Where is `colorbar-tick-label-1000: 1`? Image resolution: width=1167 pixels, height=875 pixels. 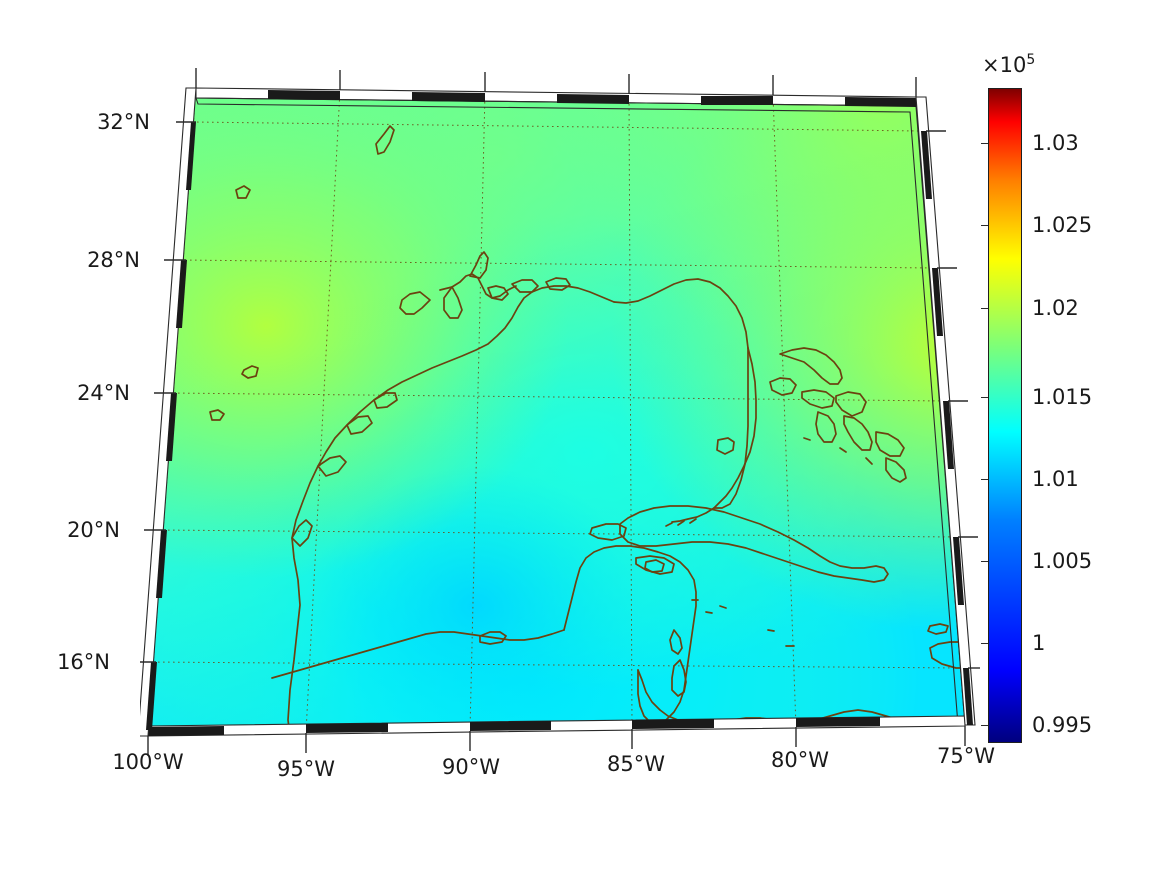
colorbar-tick-label-1000: 1 is located at coordinates (1039, 643).